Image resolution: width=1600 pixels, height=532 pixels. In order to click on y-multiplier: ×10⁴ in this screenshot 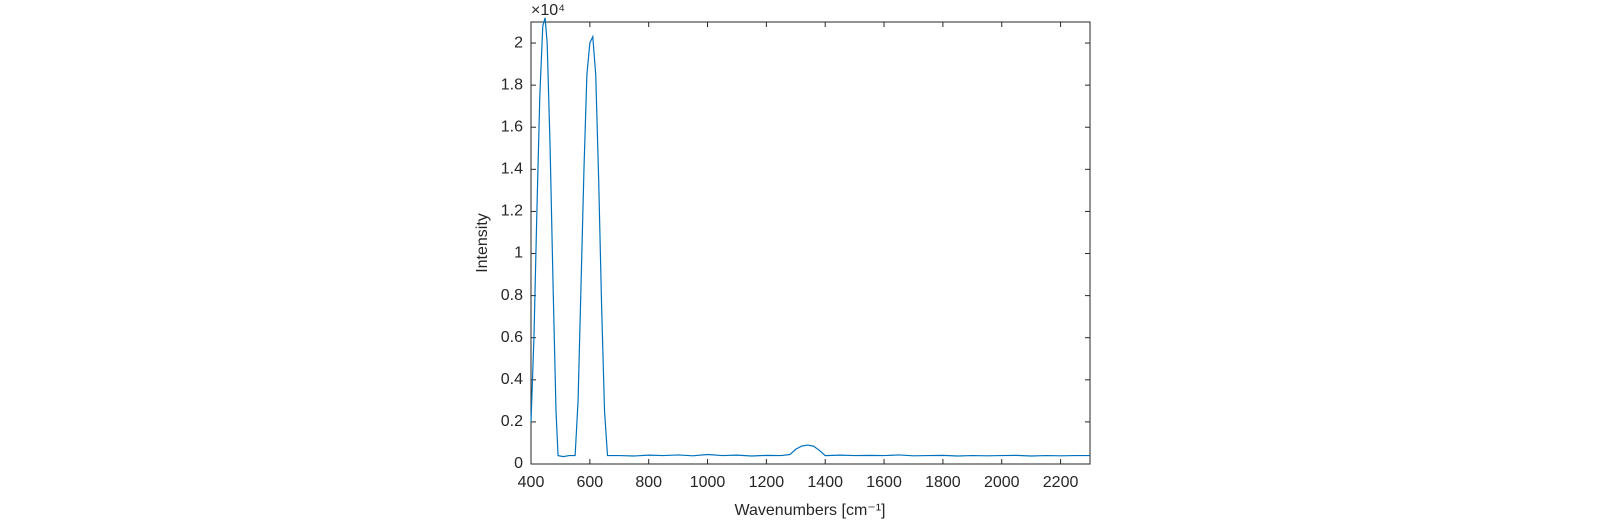, I will do `click(548, 10)`.